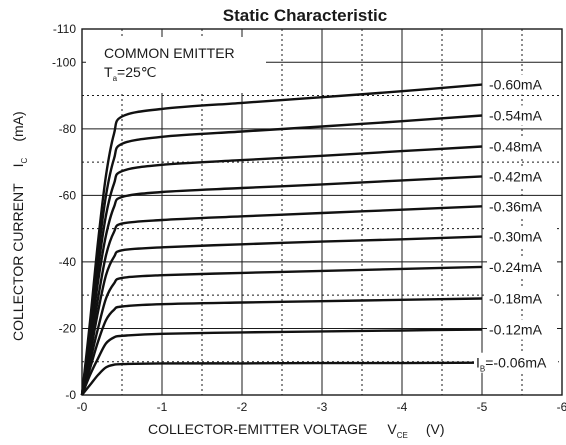 Image resolution: width=566 pixels, height=445 pixels. Describe the element at coordinates (68, 129) in the screenshot. I see `y-tick-label: -80` at that location.